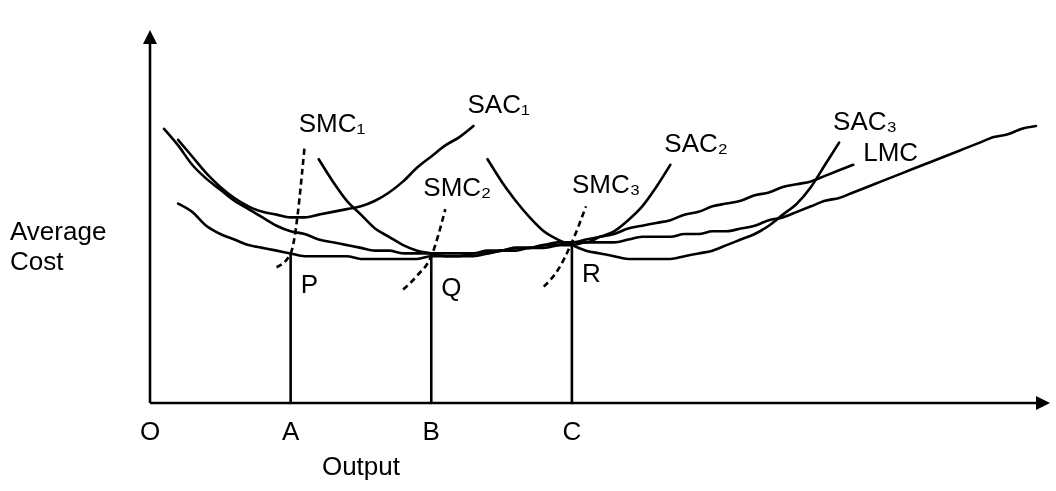  What do you see at coordinates (332, 123) in the screenshot?
I see `series-label: SMC₁` at bounding box center [332, 123].